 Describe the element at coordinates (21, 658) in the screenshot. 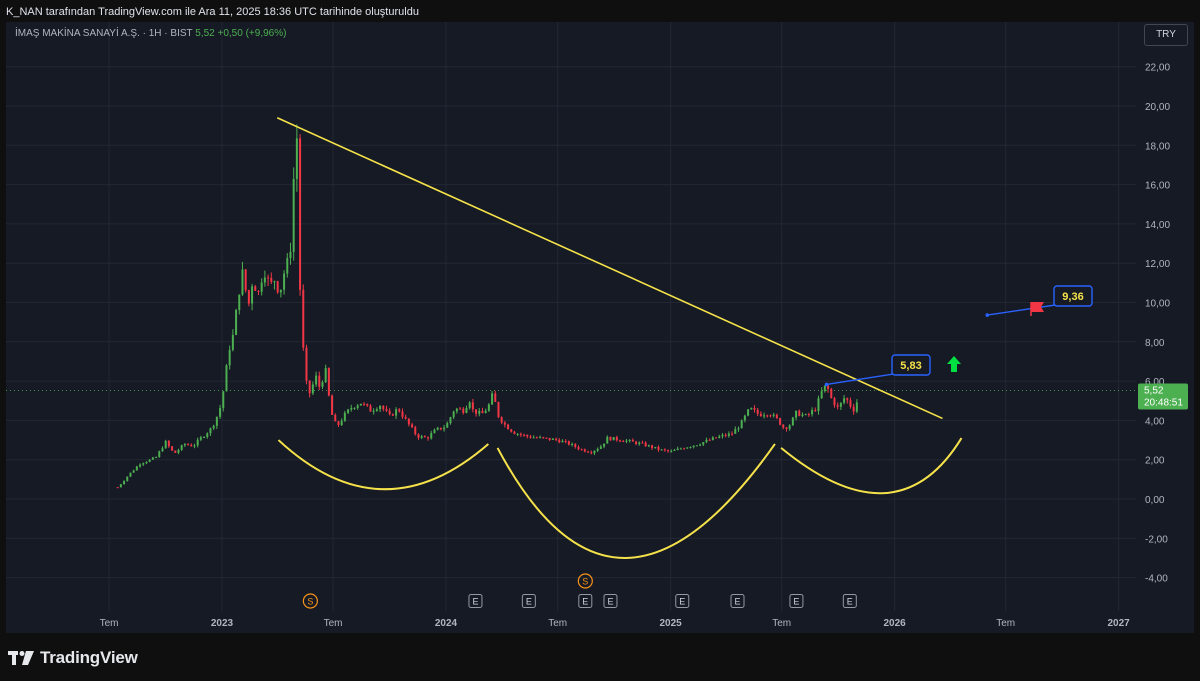

I see `tradingview-logo-icon` at that location.